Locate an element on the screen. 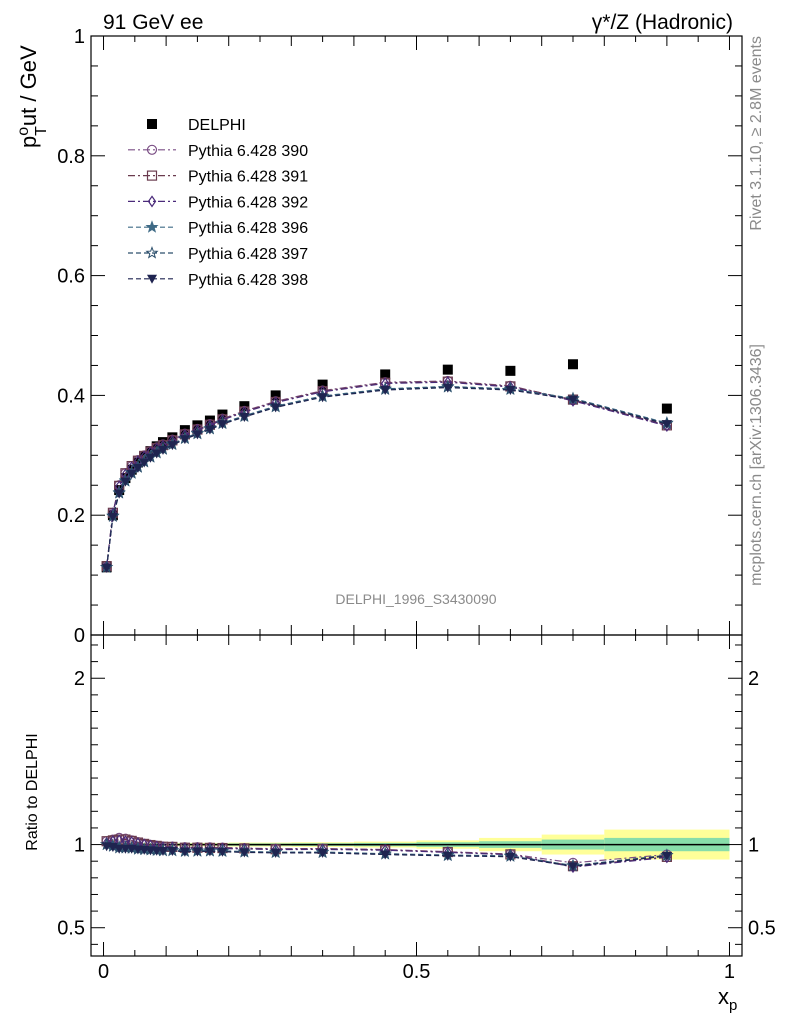 The height and width of the screenshot is (1024, 786). main-y-axis-label: poTut / GeV is located at coordinates (32, 96).